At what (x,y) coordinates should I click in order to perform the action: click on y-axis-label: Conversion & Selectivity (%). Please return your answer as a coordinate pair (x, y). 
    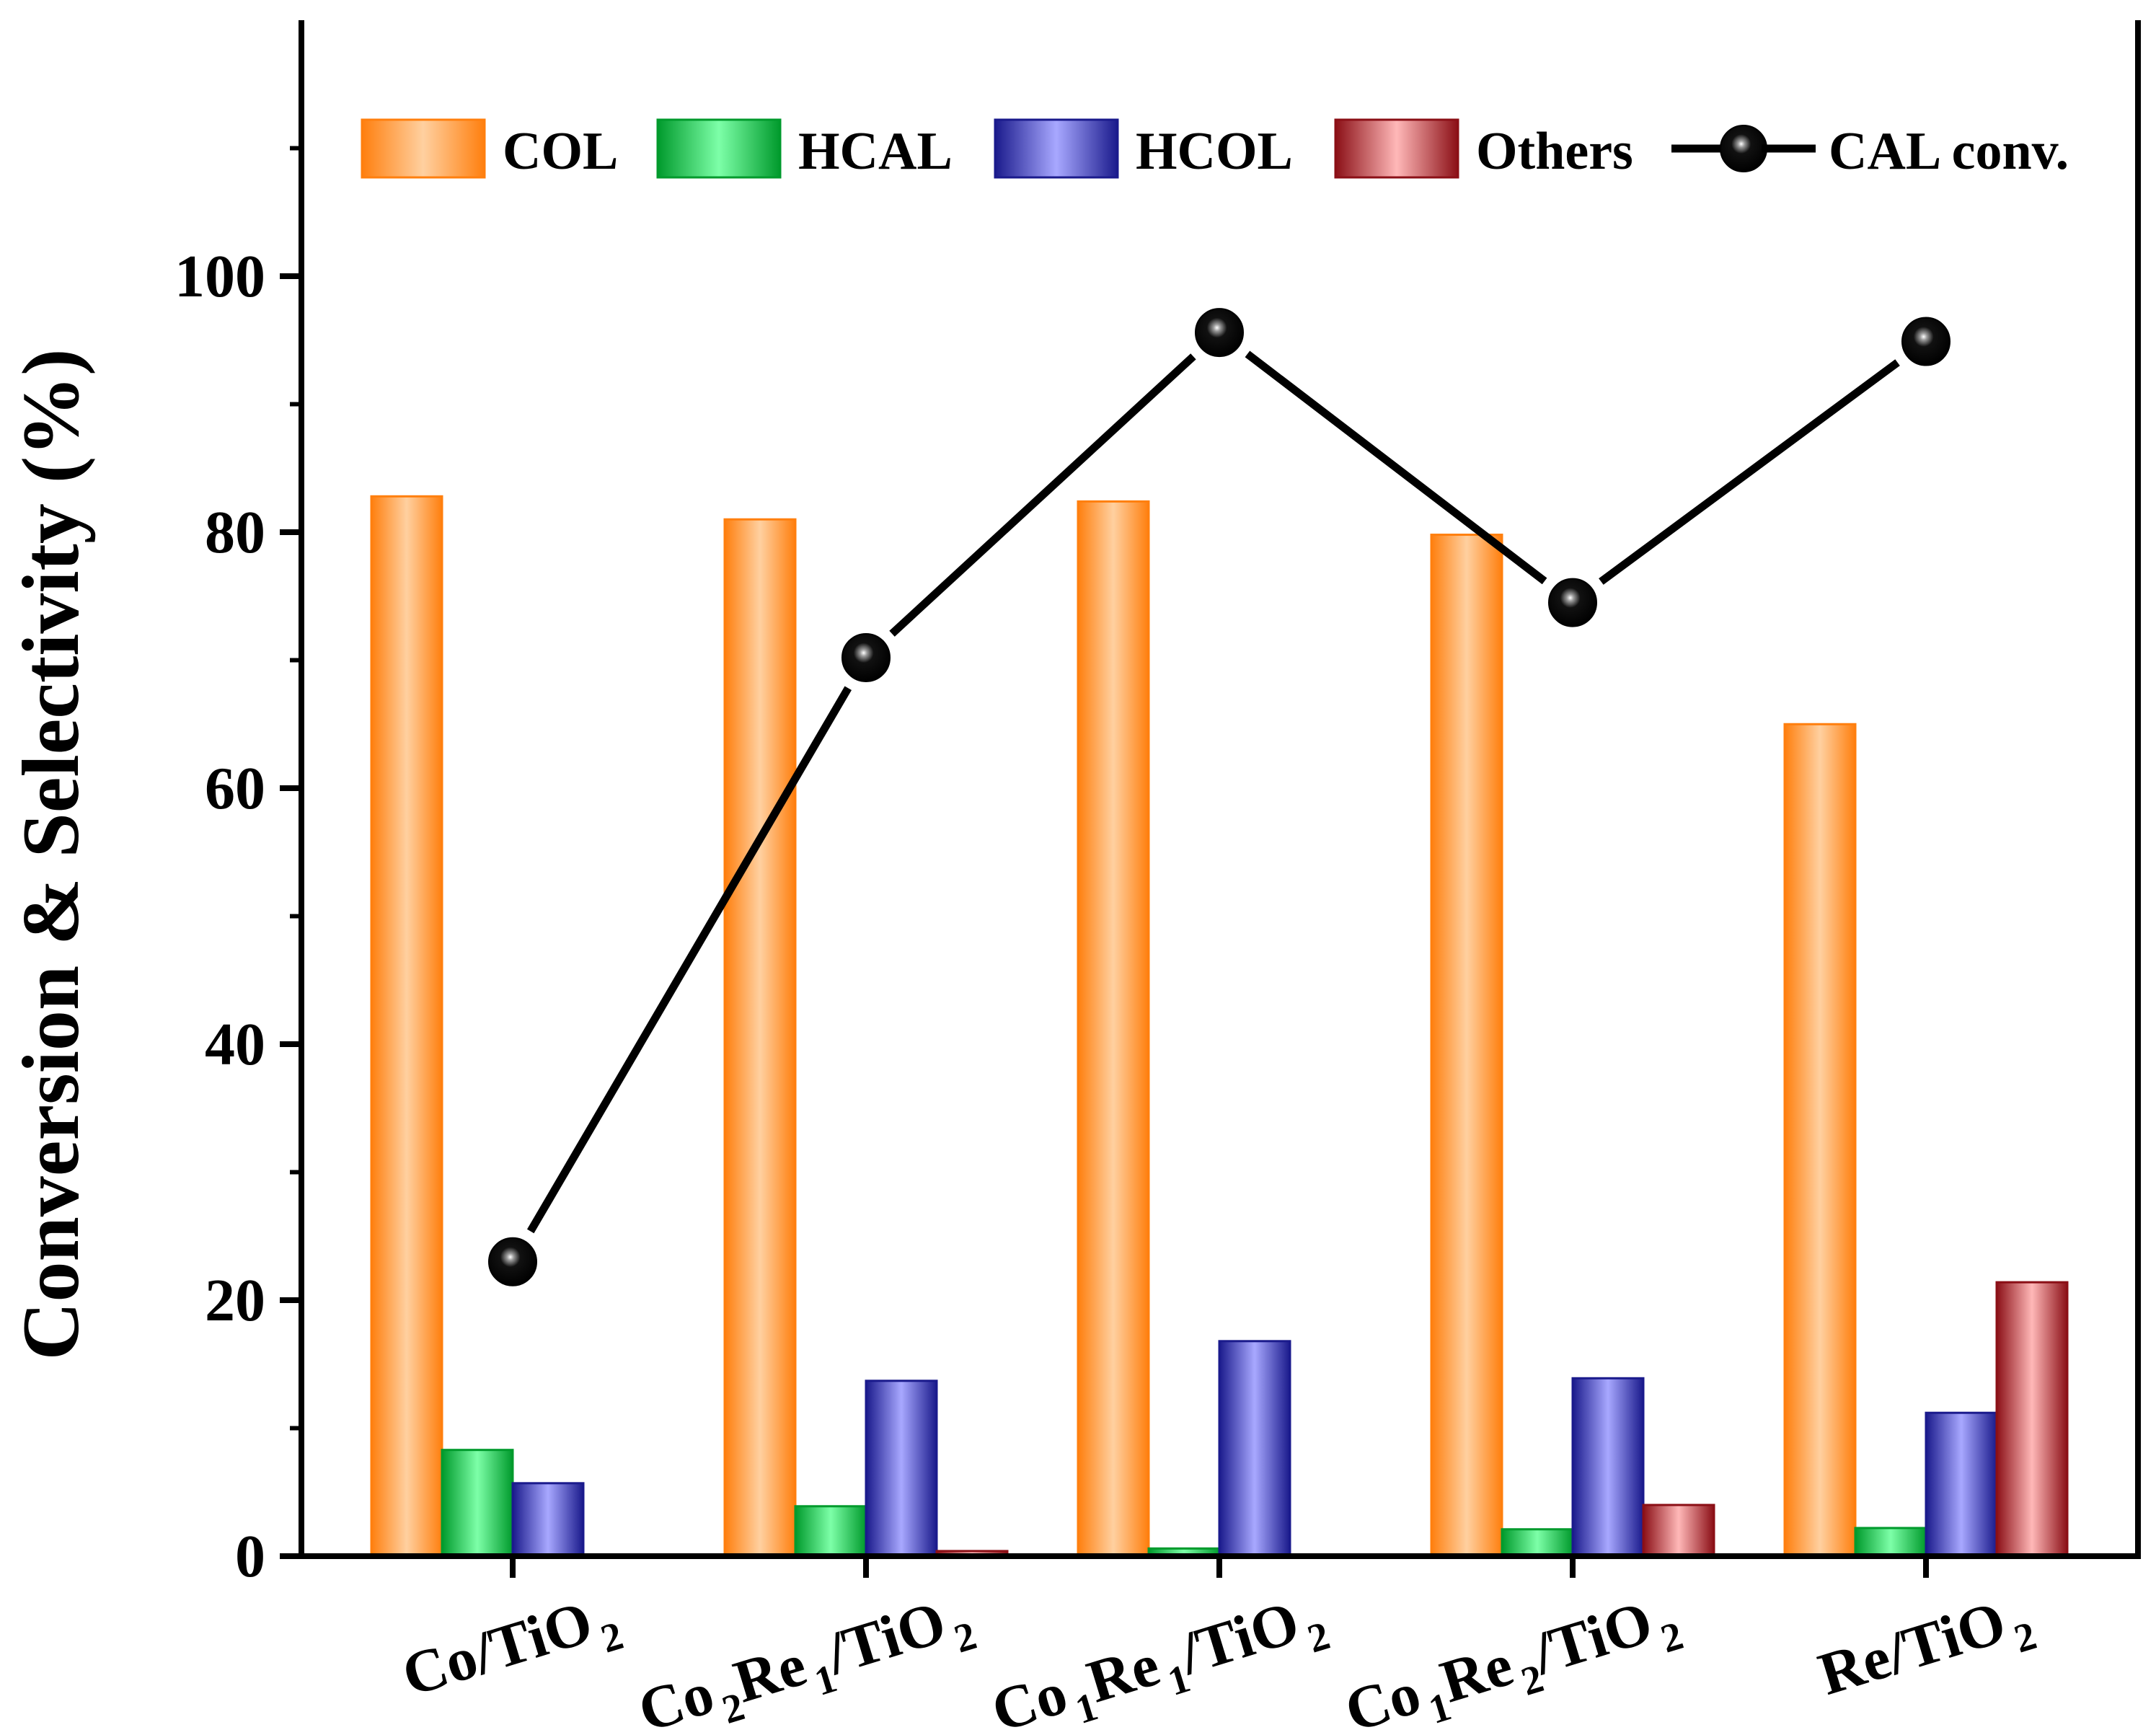
    Looking at the image, I should click on (51, 855).